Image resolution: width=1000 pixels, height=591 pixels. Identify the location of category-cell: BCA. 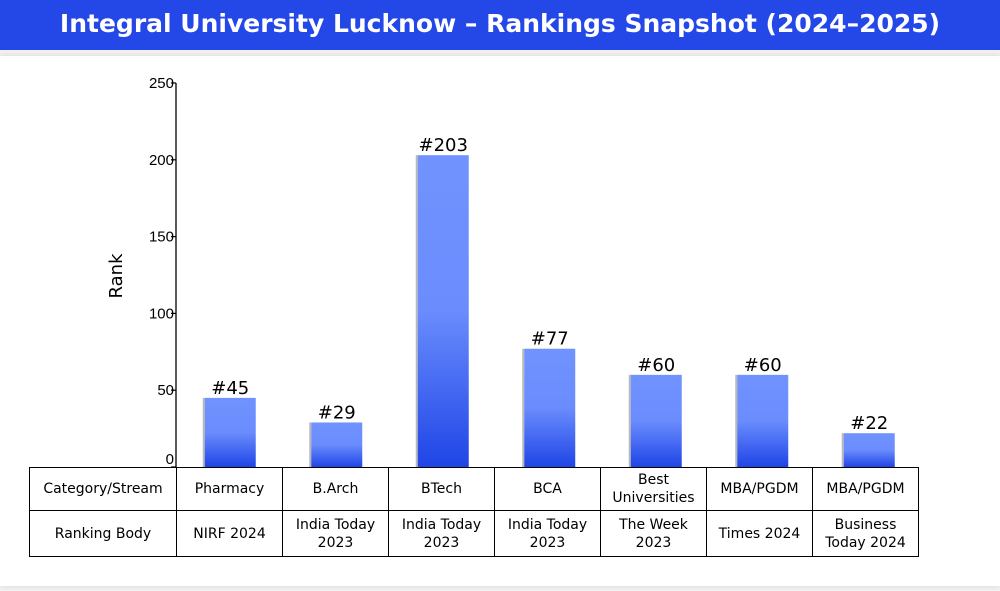
(547, 489).